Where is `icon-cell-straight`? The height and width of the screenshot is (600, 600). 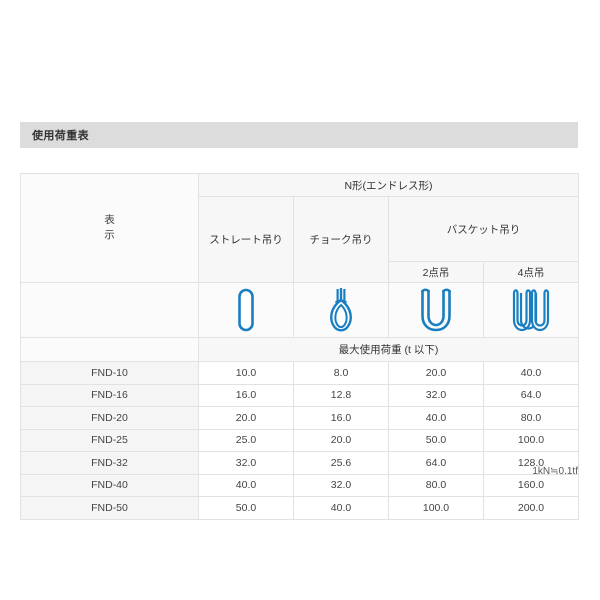 icon-cell-straight is located at coordinates (246, 310).